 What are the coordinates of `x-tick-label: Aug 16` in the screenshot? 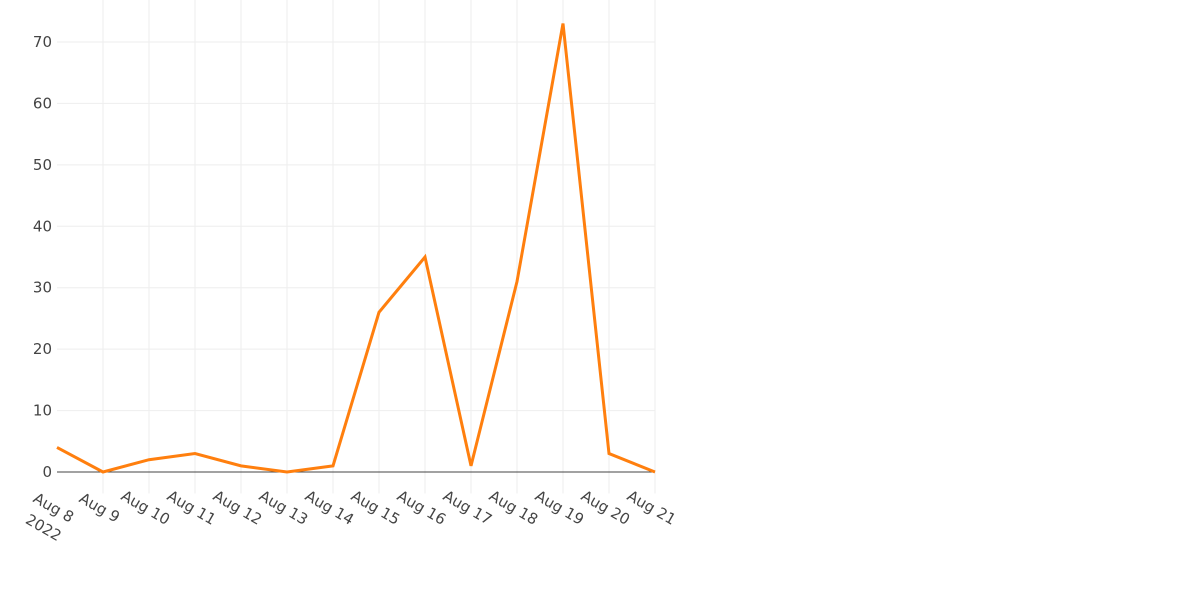 It's located at (421, 508).